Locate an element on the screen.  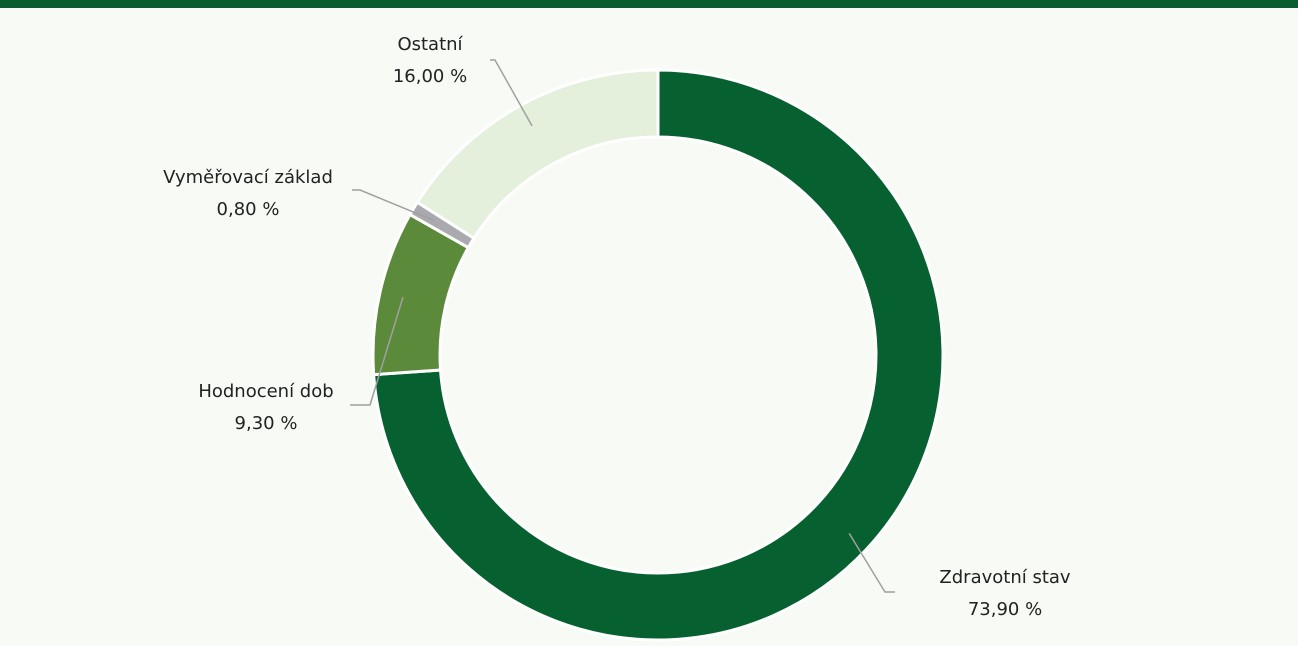
slice-label: Zdravotní stav is located at coordinates (1005, 577).